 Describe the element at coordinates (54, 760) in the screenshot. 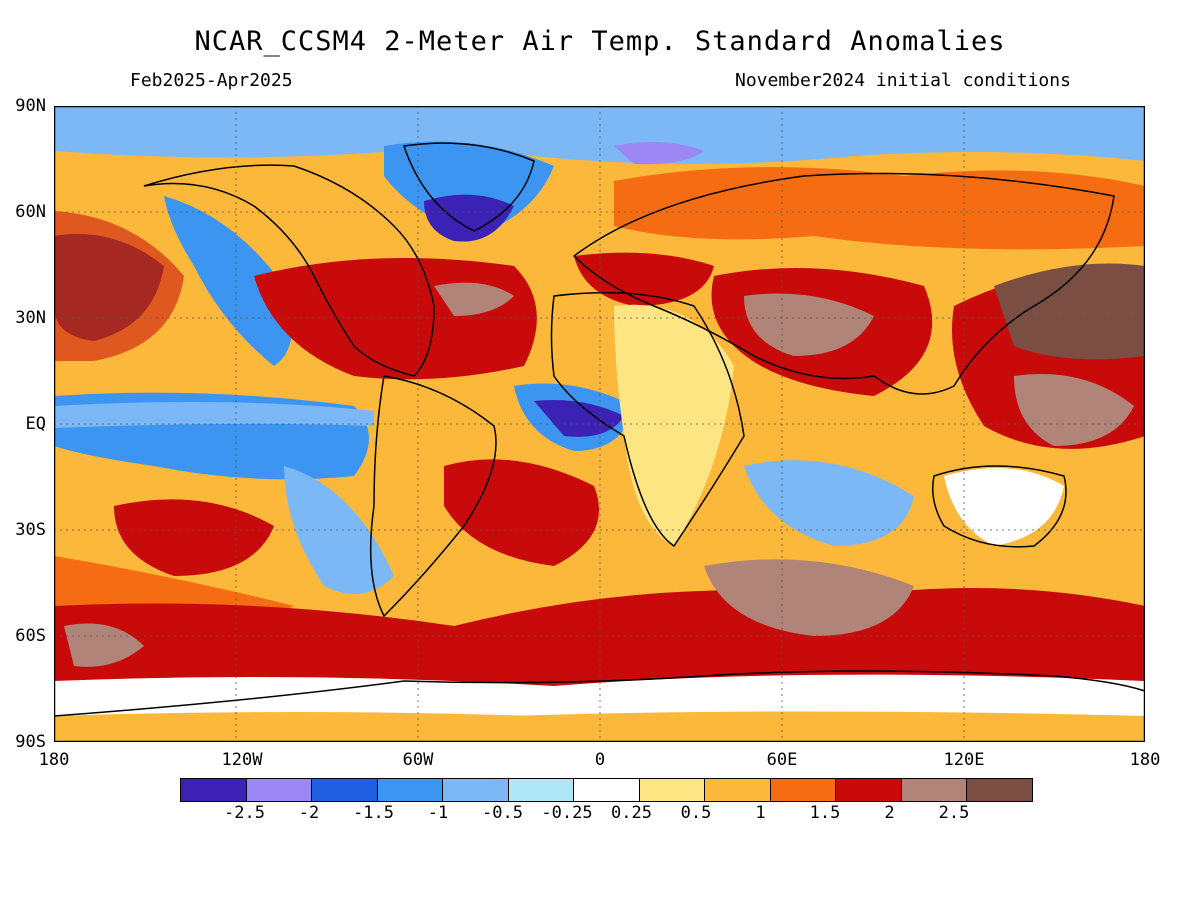

I see `lon-label-180w: 180` at that location.